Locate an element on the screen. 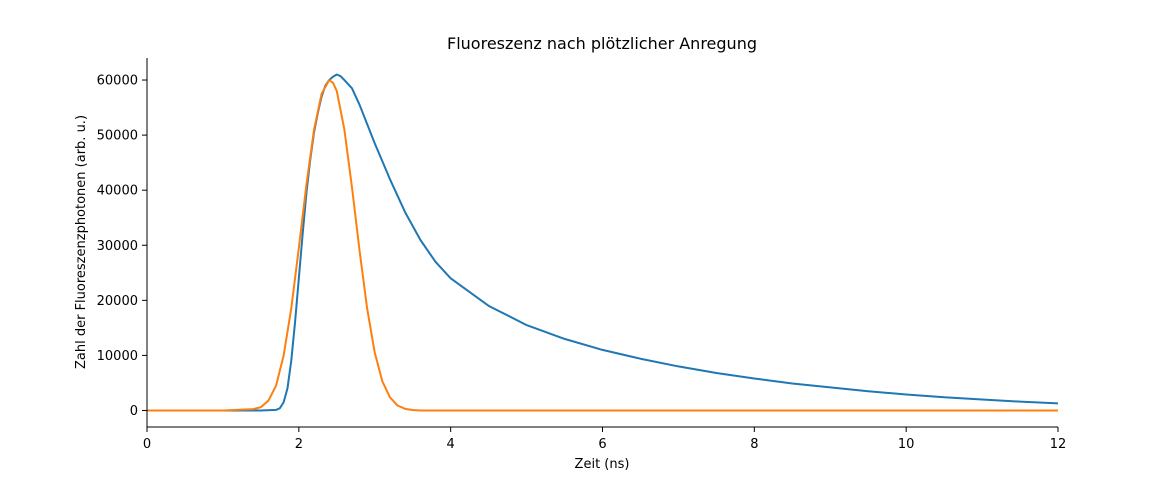  x-tick-label: 6 is located at coordinates (602, 444).